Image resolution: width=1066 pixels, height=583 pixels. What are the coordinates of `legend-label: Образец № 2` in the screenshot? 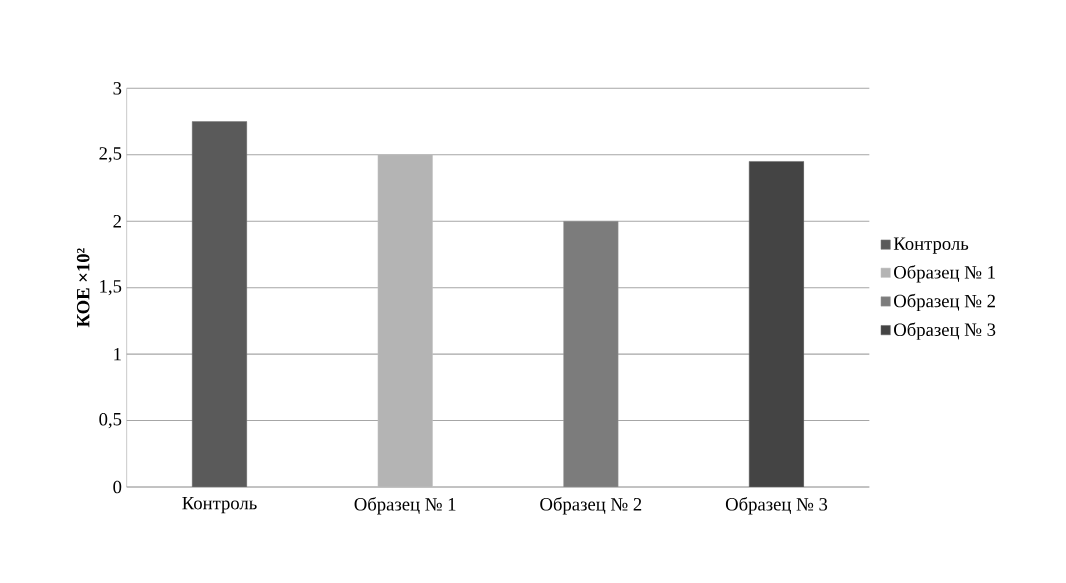 It's located at (944, 302).